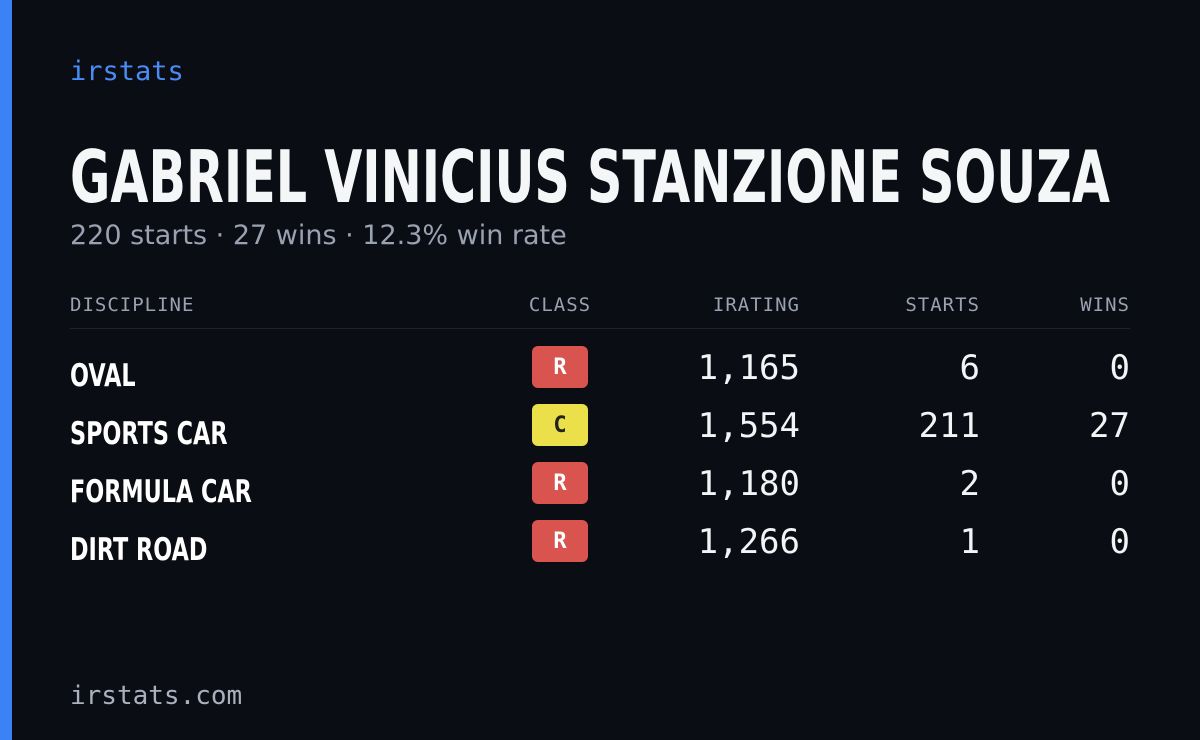 This screenshot has width=1200, height=740. What do you see at coordinates (127, 71) in the screenshot?
I see `brand: irstats` at bounding box center [127, 71].